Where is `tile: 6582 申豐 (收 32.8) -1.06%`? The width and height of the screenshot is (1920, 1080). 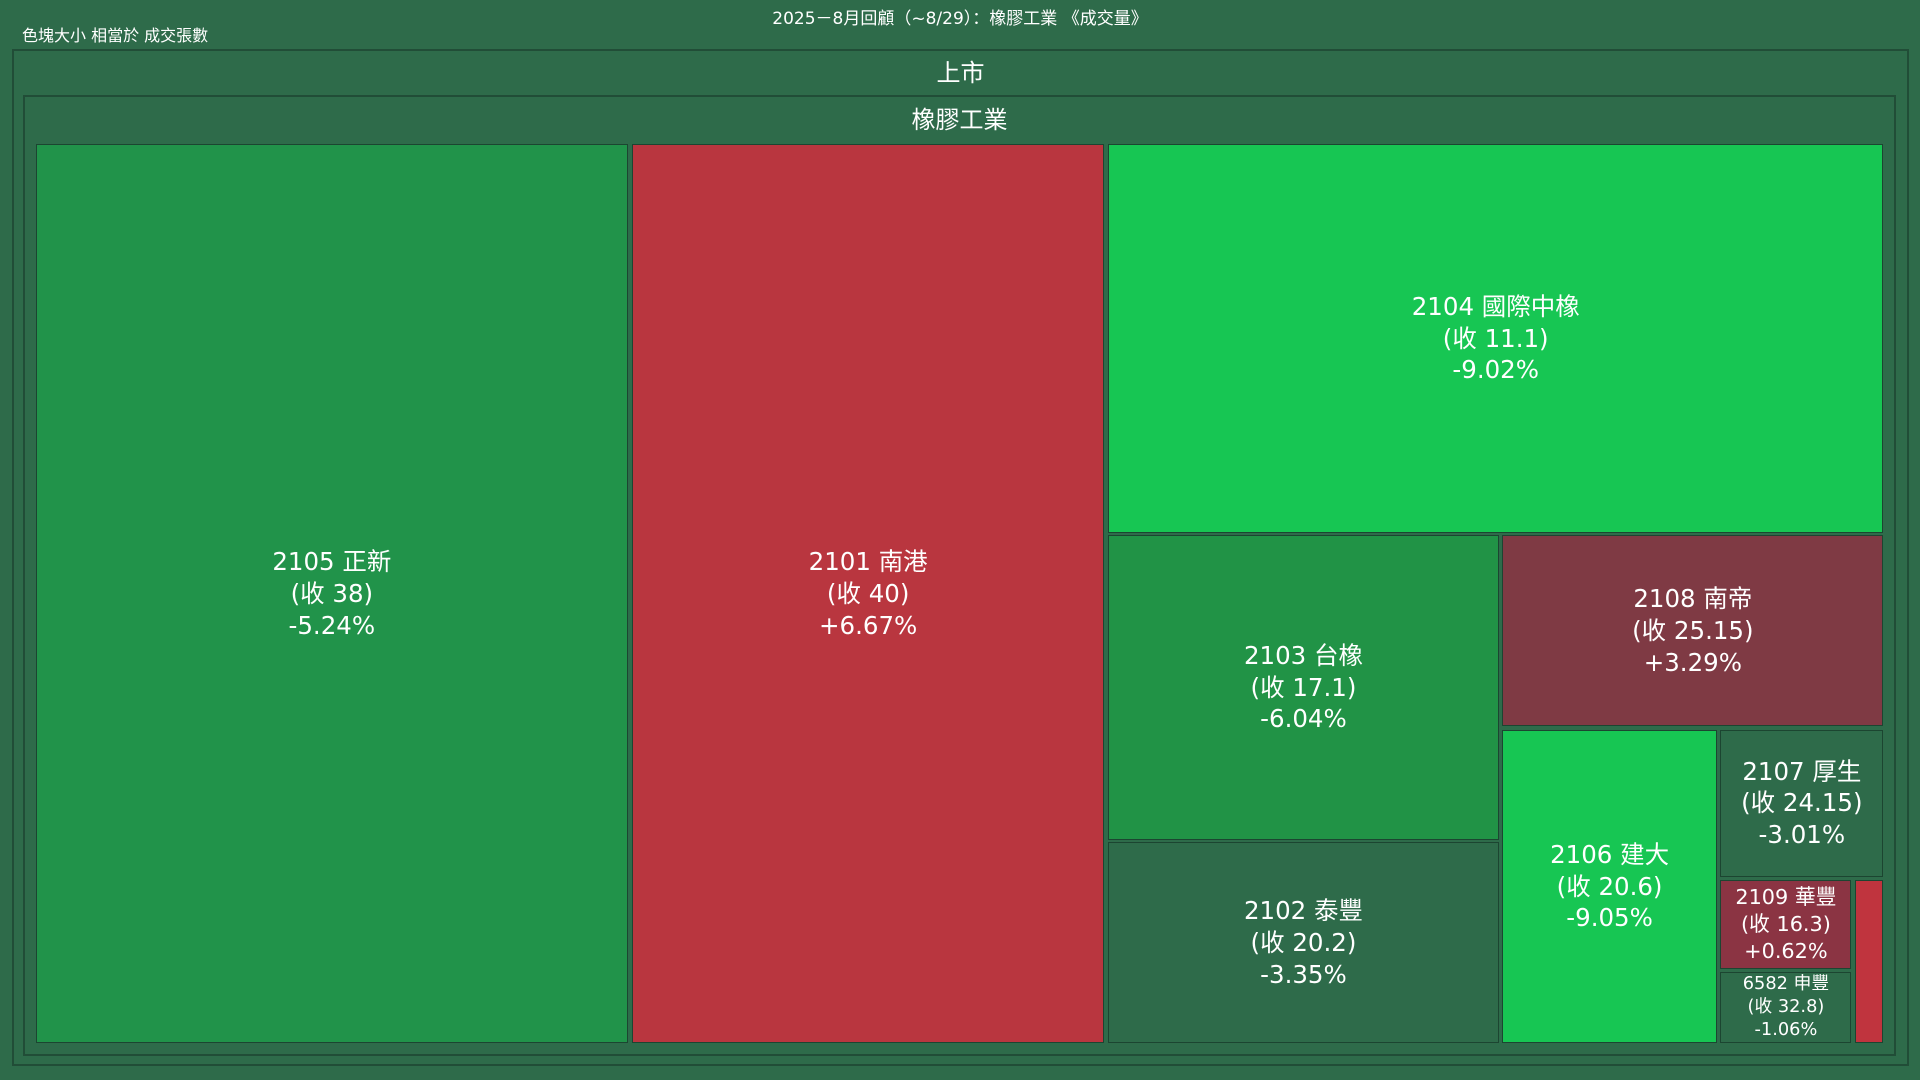
tile: 6582 申豐 (收 32.8) -1.06% is located at coordinates (1786, 1008).